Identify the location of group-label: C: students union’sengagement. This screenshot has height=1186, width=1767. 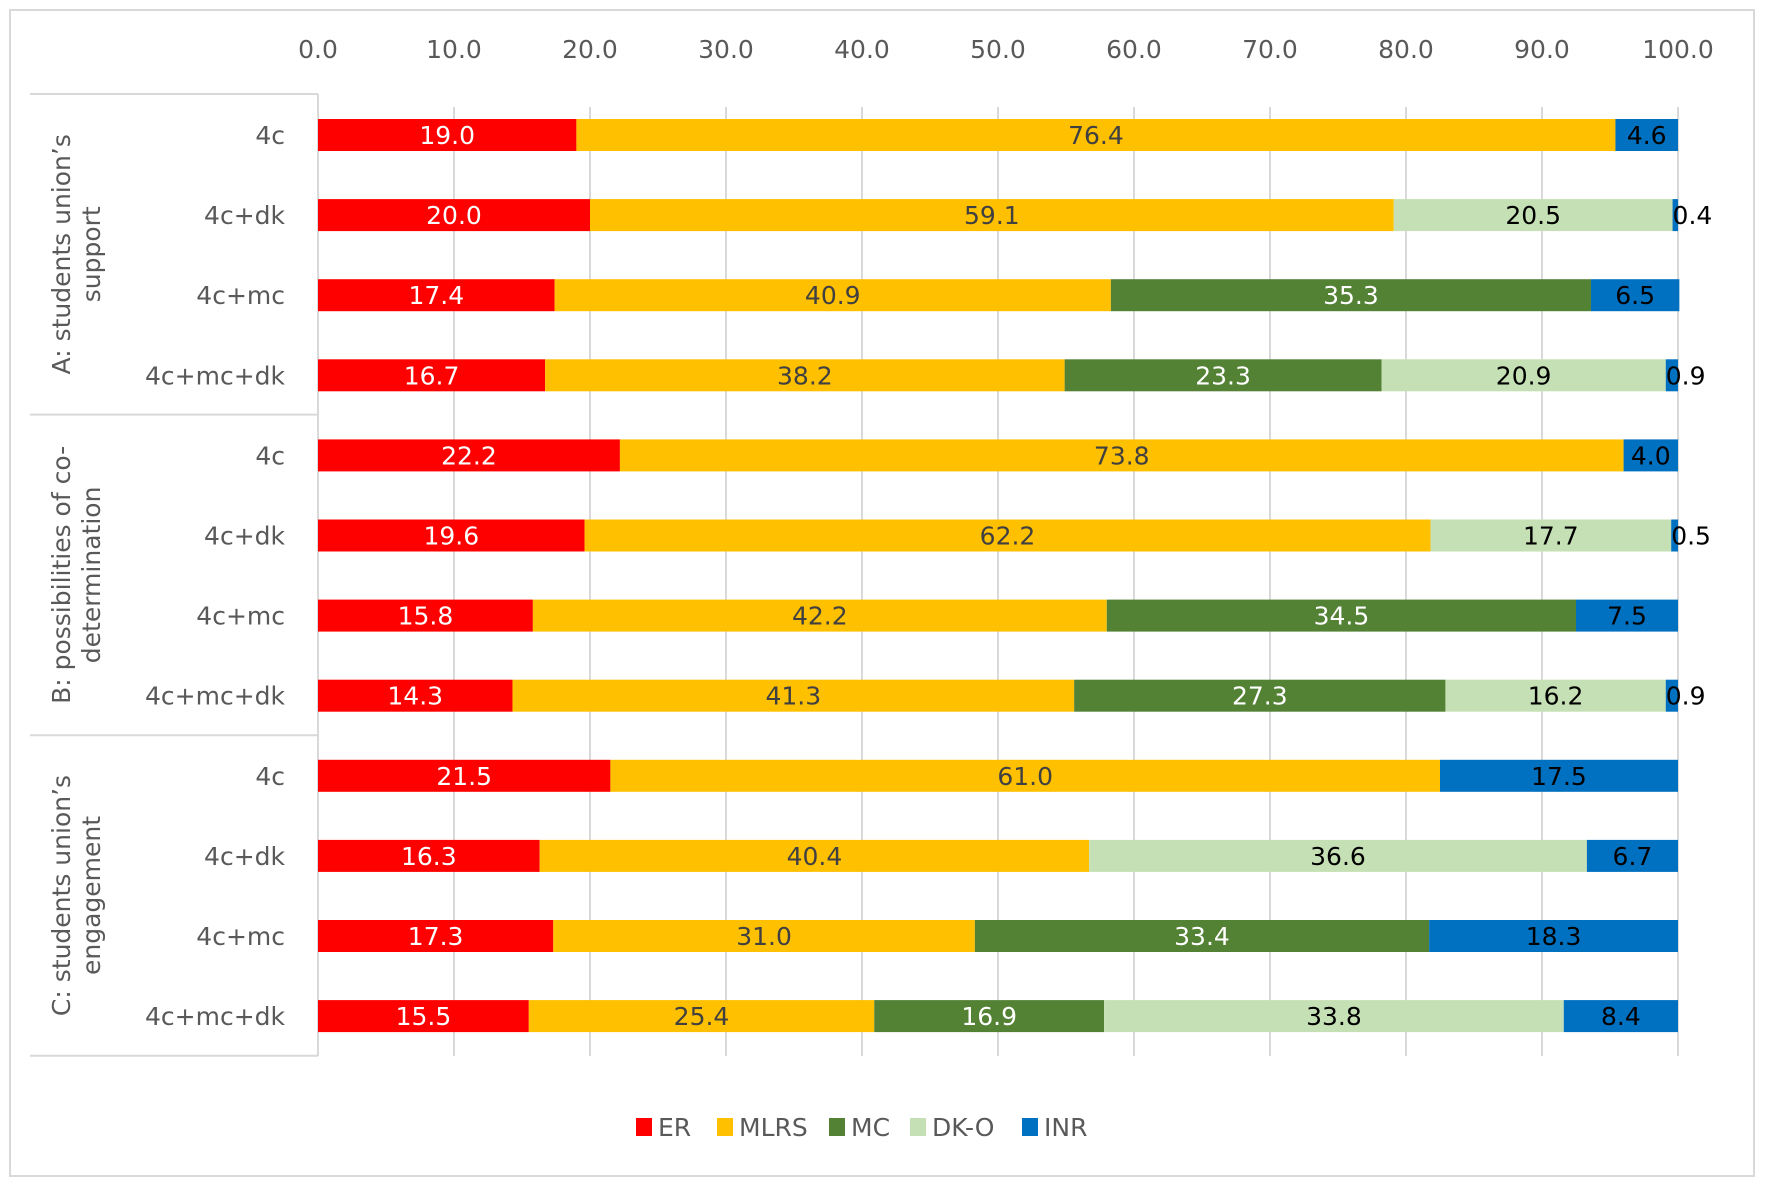
(76, 895).